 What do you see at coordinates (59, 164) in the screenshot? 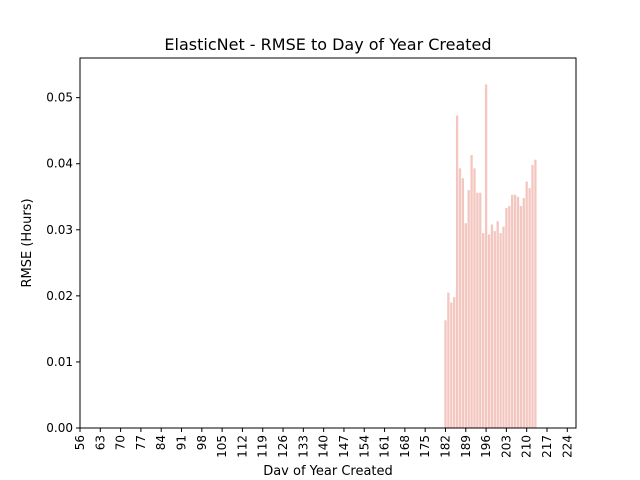
I see `y-tick-label: 0.04` at bounding box center [59, 164].